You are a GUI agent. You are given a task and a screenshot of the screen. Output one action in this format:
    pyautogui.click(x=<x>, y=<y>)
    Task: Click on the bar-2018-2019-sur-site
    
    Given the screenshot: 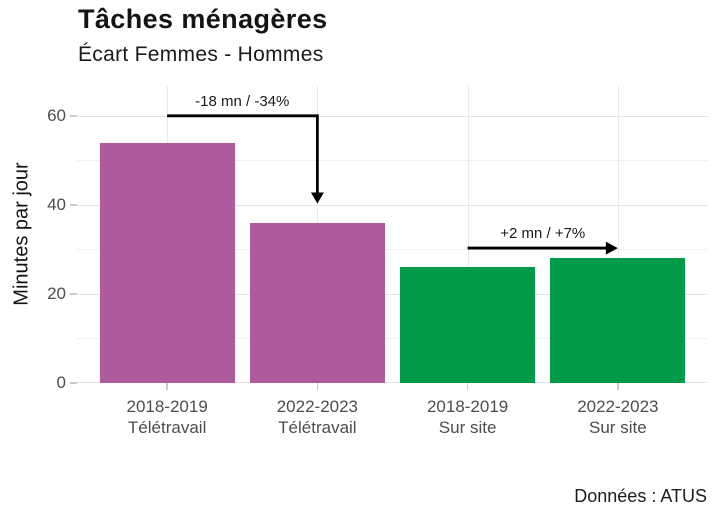 What is the action you would take?
    pyautogui.click(x=468, y=325)
    